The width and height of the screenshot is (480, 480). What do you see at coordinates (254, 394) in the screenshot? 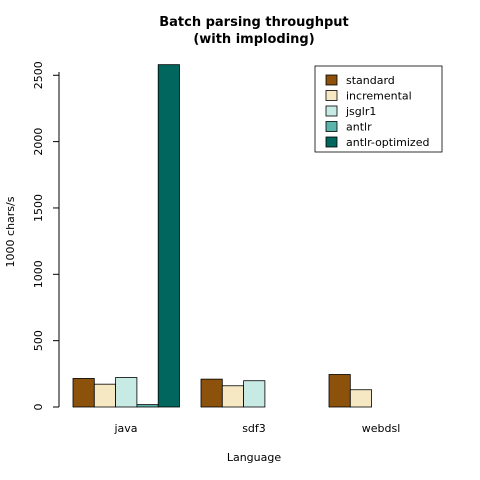
I see `bar-jsglr1-sdf3` at bounding box center [254, 394].